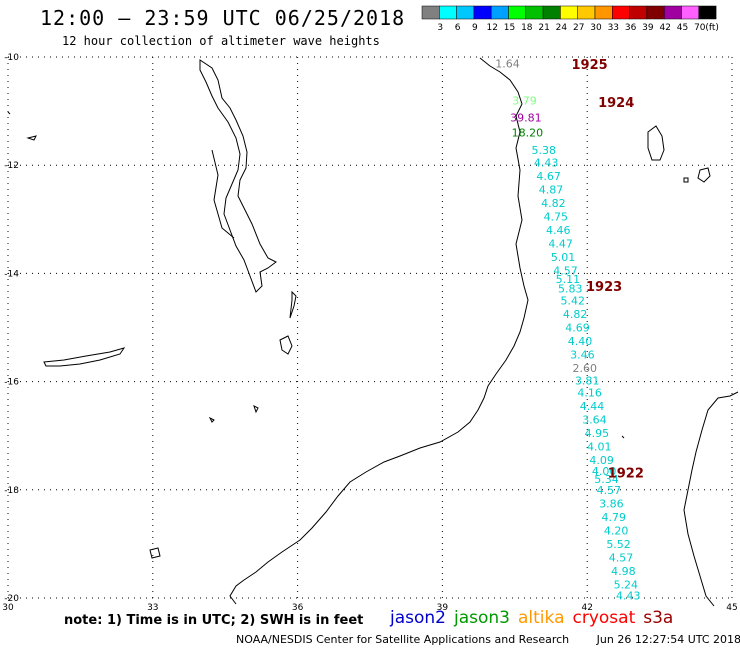 The height and width of the screenshot is (650, 740). I want to click on lon-tick-label: 42, so click(586, 608).